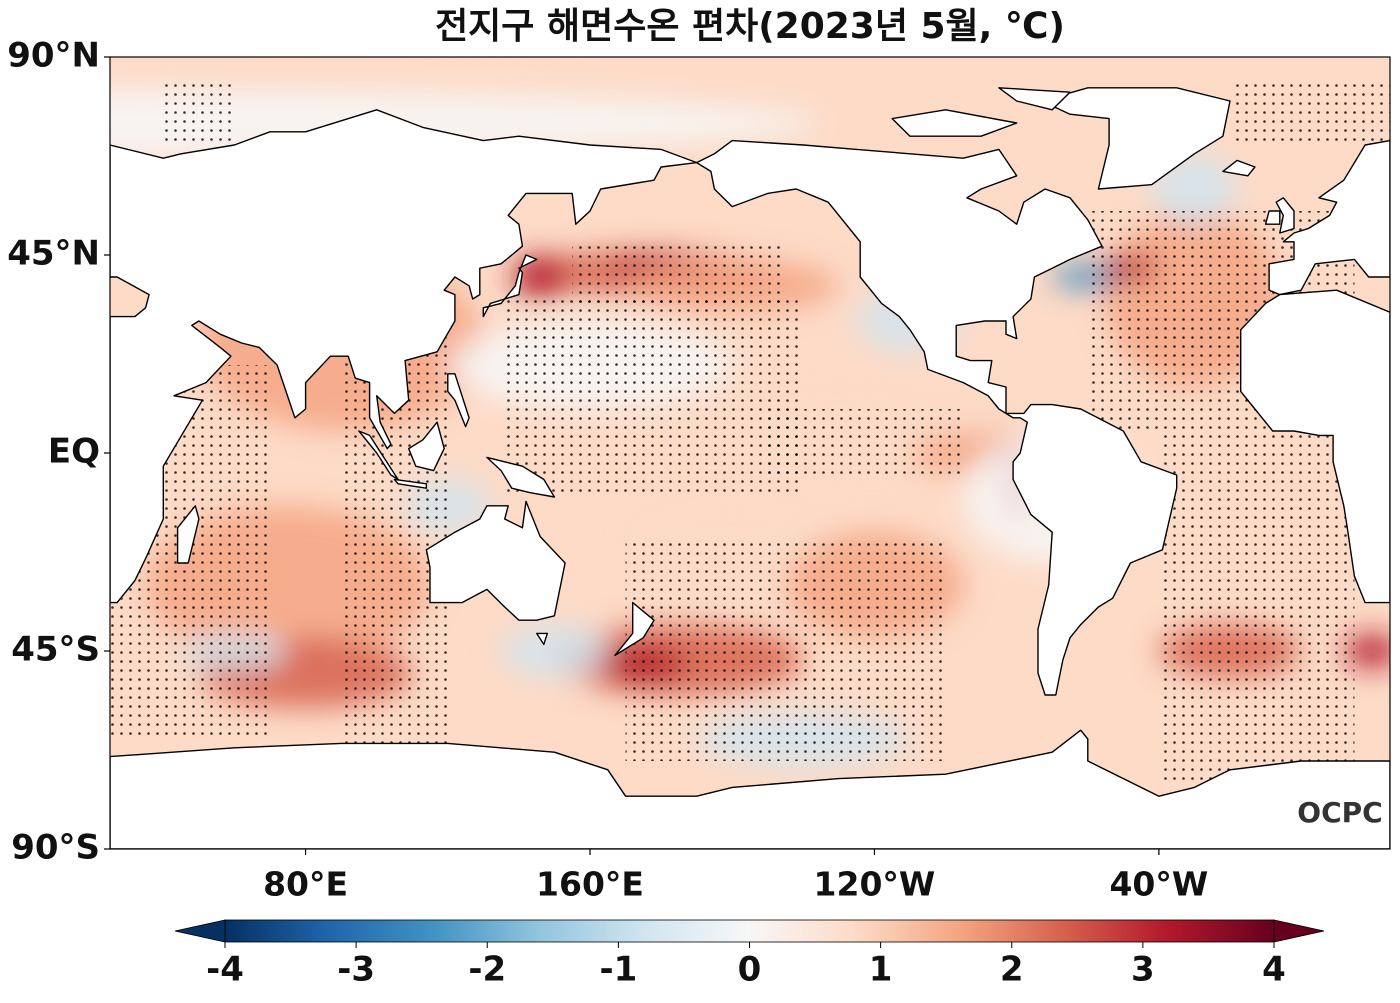  What do you see at coordinates (1143, 970) in the screenshot?
I see `colorbar-tick-label: 3` at bounding box center [1143, 970].